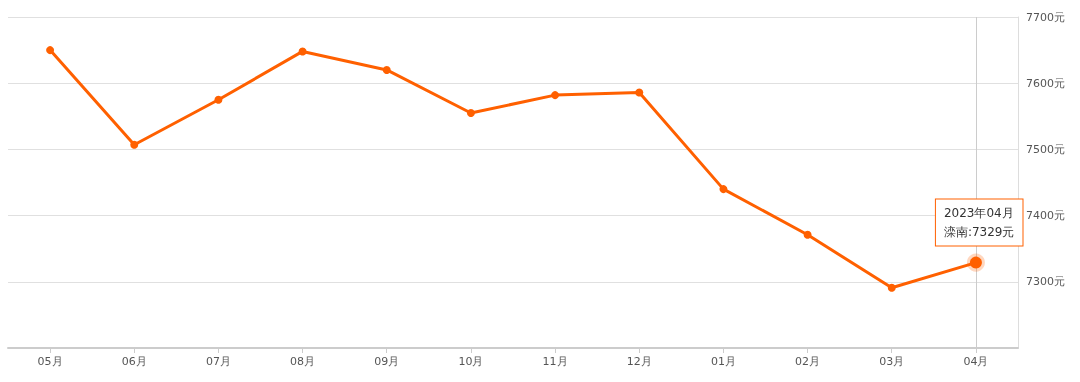  Describe the element at coordinates (808, 361) in the screenshot. I see `x-tick-label: 02月` at that location.